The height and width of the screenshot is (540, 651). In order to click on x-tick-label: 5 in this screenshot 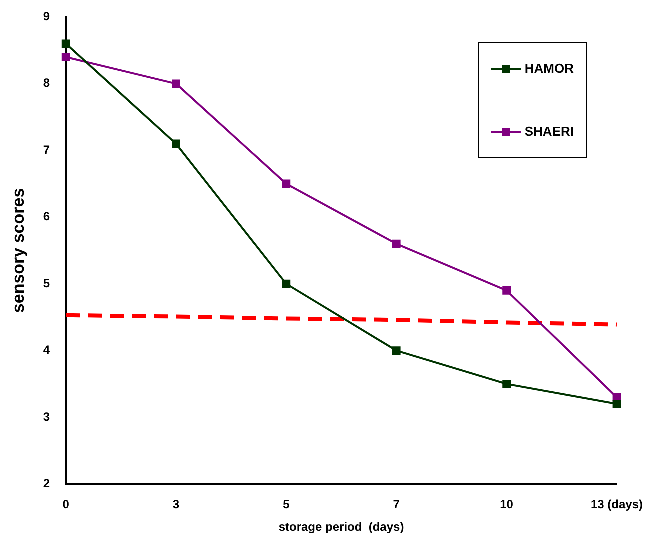, I will do `click(286, 505)`.